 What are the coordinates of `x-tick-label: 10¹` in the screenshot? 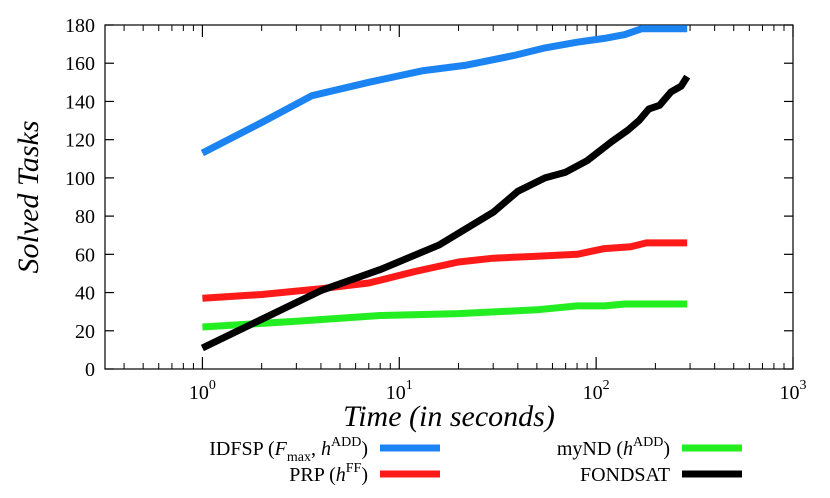 It's located at (399, 391).